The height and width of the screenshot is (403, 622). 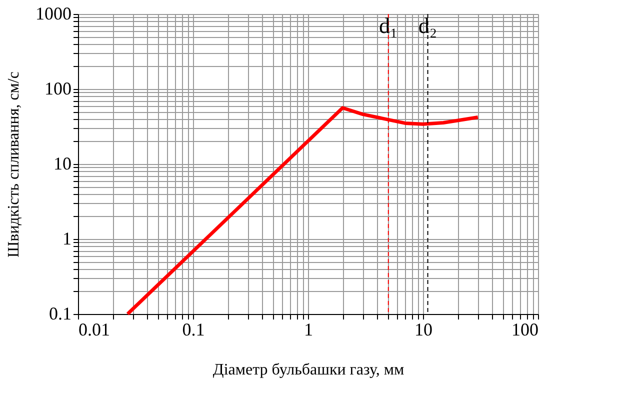 I want to click on y-tick-label: 100, so click(x=58, y=88).